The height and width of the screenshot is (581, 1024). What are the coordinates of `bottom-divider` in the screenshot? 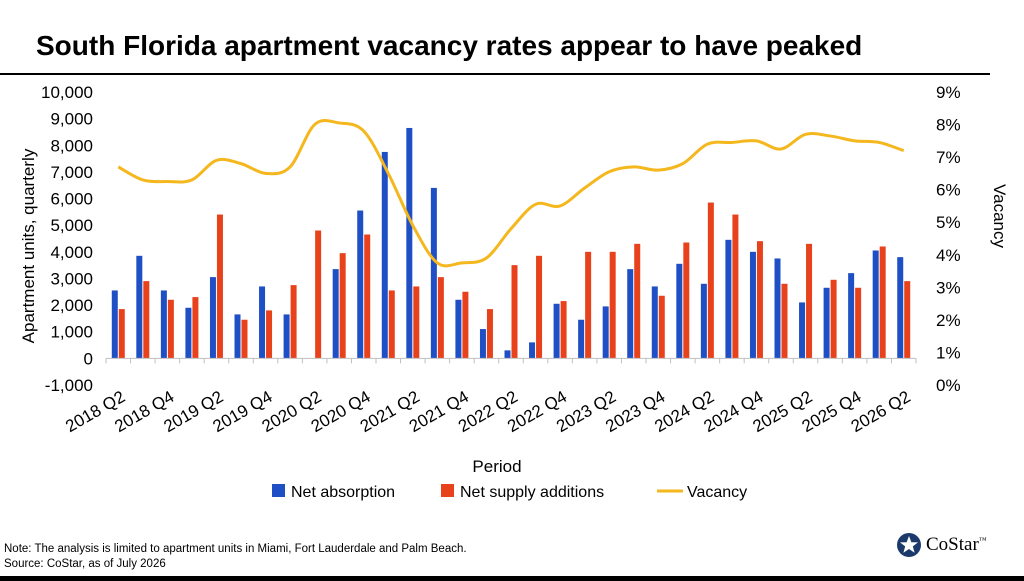 It's located at (512, 578).